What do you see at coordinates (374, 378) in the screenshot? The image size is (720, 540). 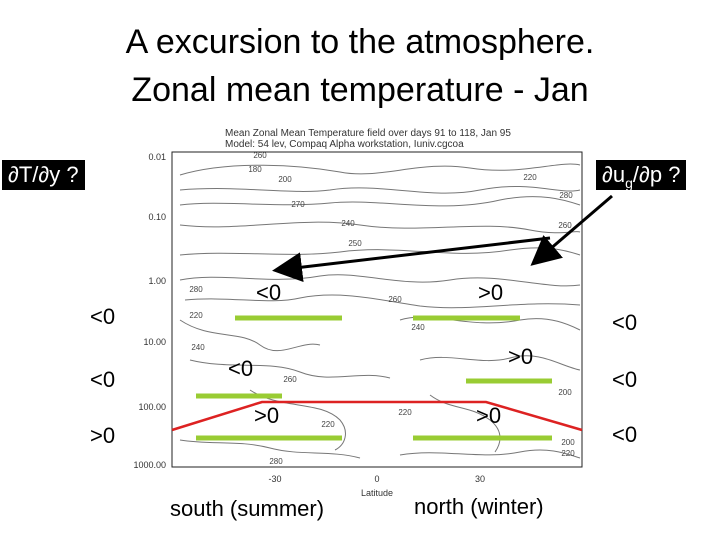 I see `green-markers` at bounding box center [374, 378].